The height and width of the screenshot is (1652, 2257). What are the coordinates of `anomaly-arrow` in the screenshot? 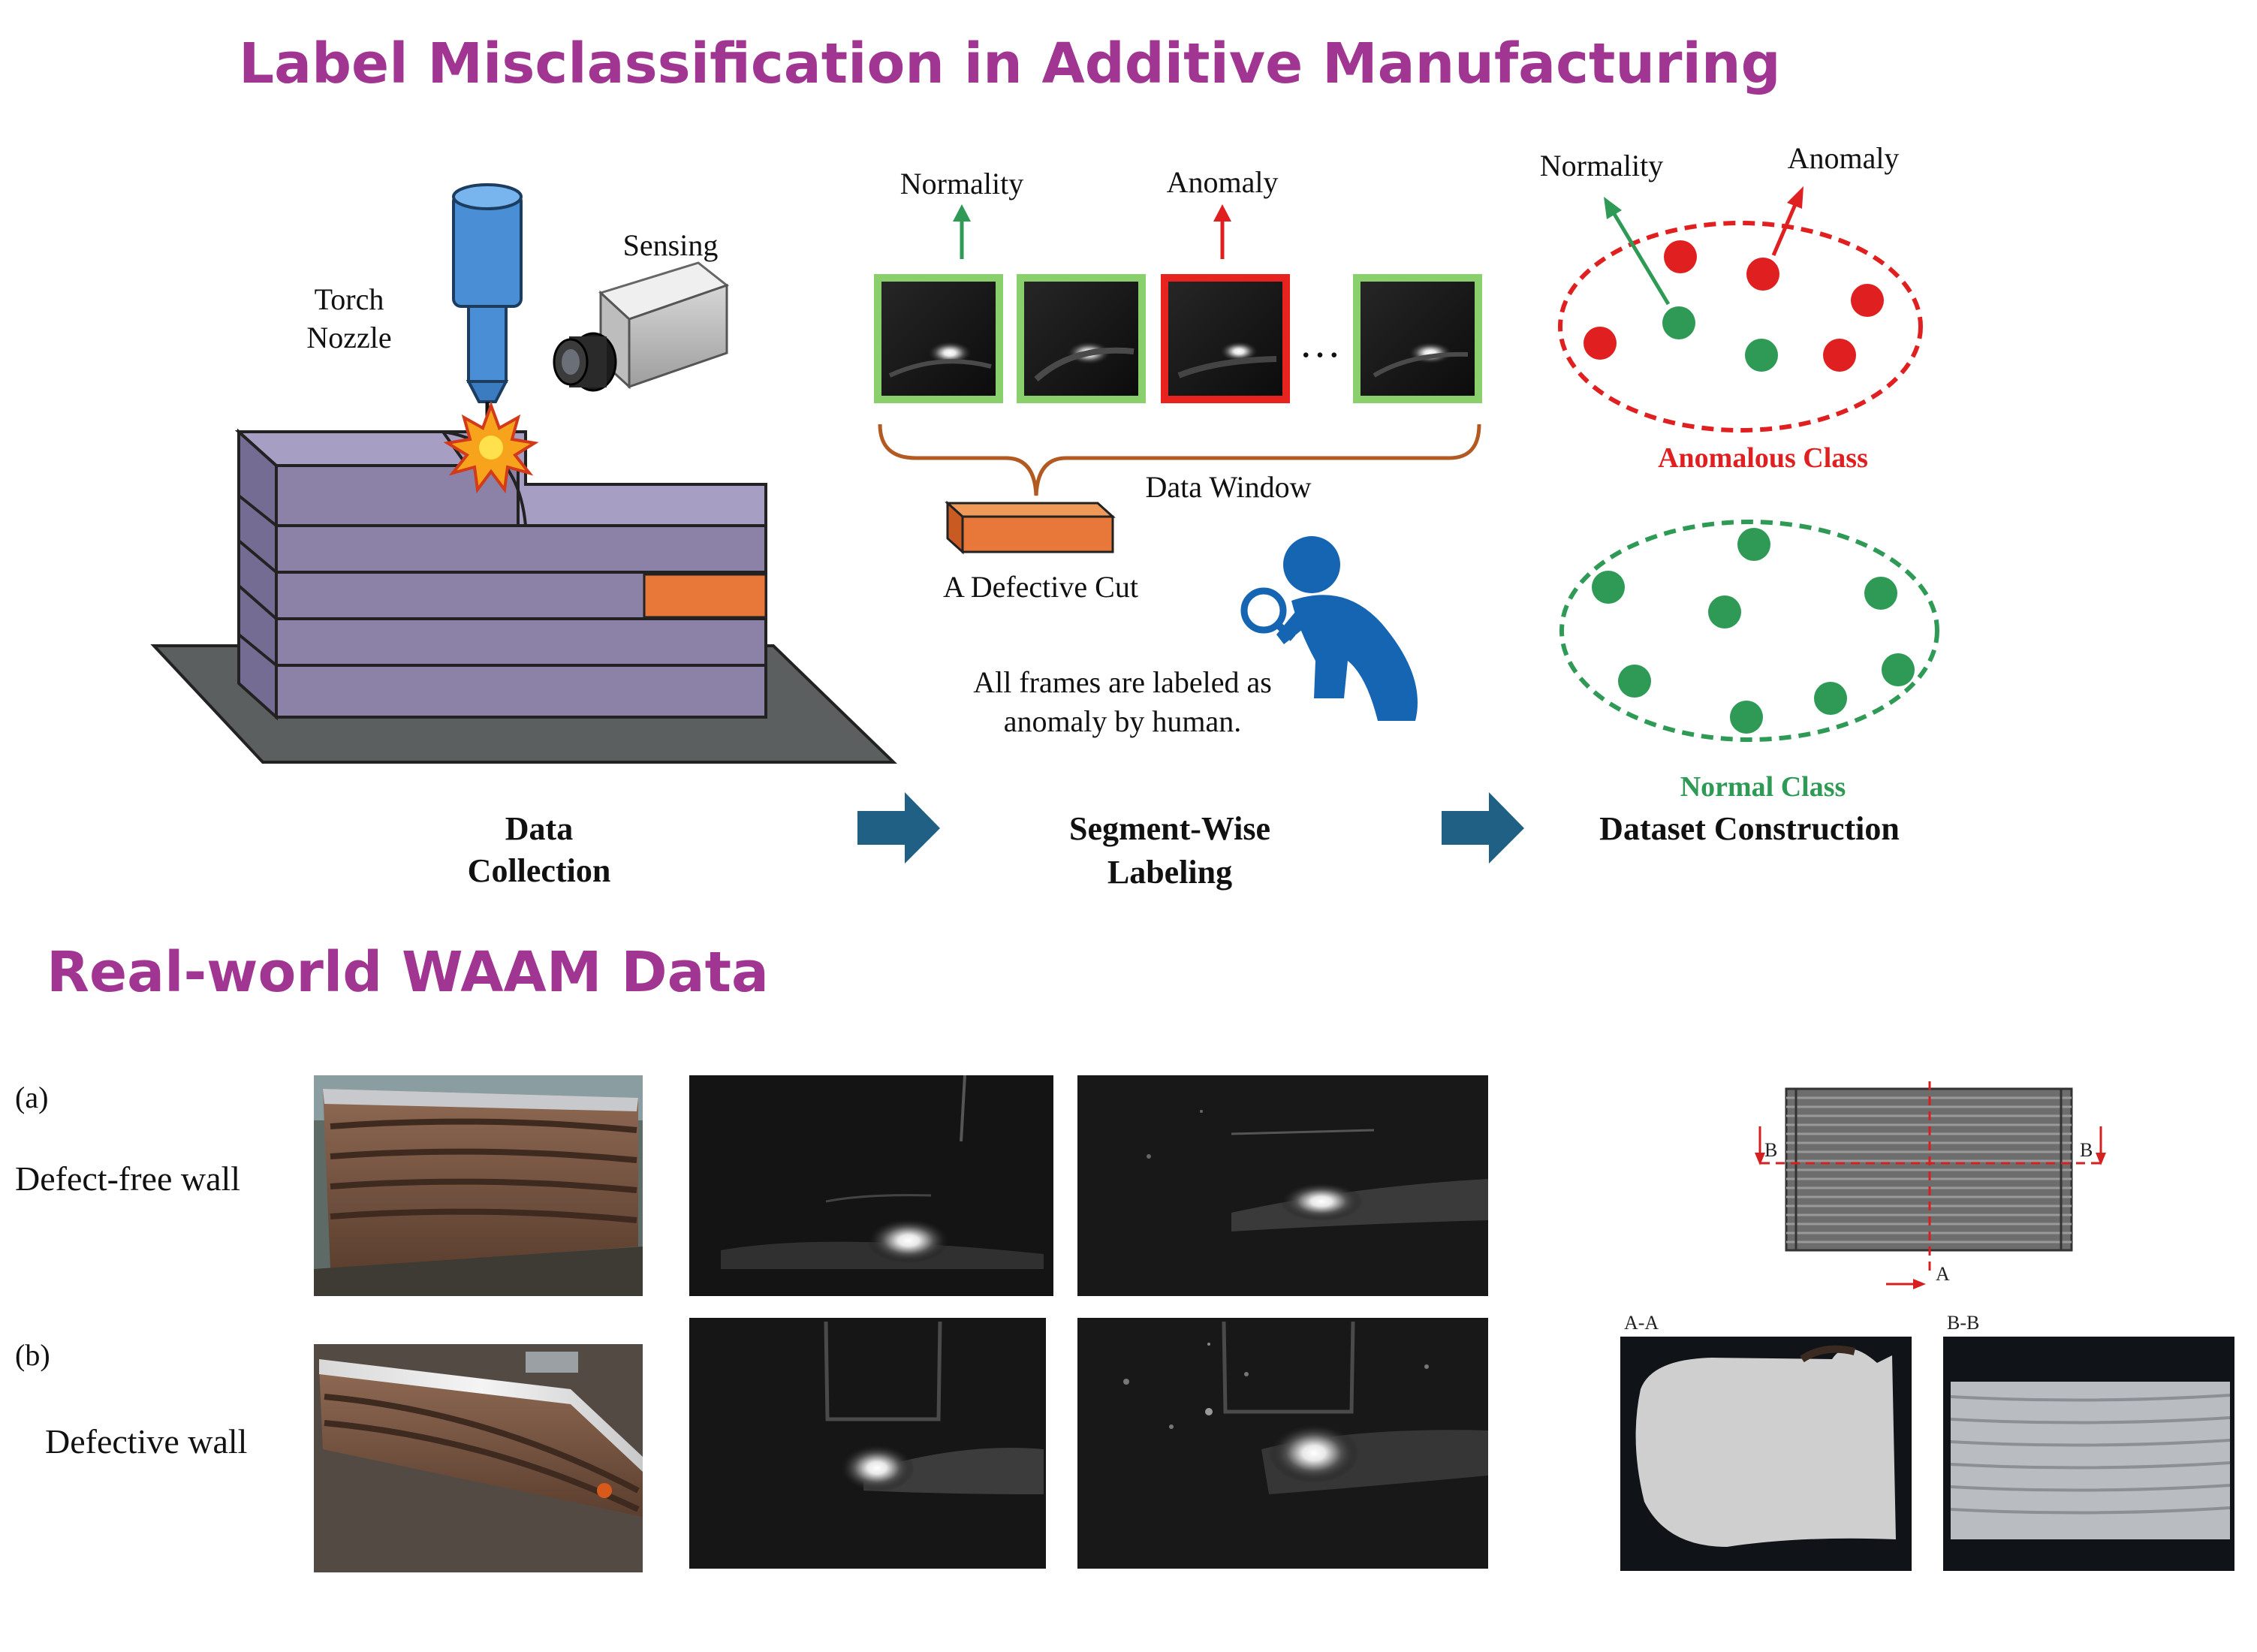 It's located at (1222, 213).